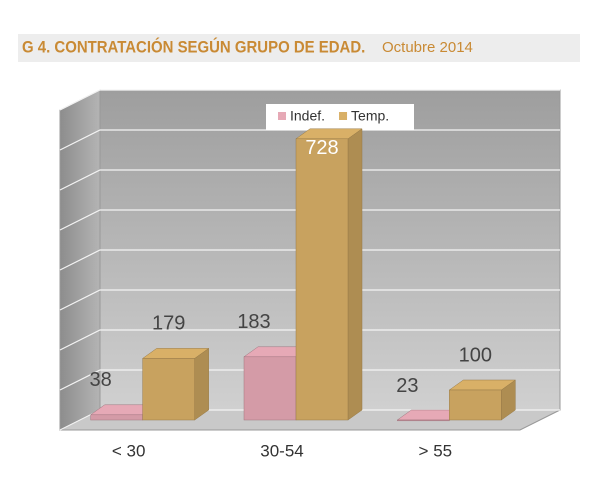  Describe the element at coordinates (407, 386) in the screenshot. I see `data-label: 23` at that location.